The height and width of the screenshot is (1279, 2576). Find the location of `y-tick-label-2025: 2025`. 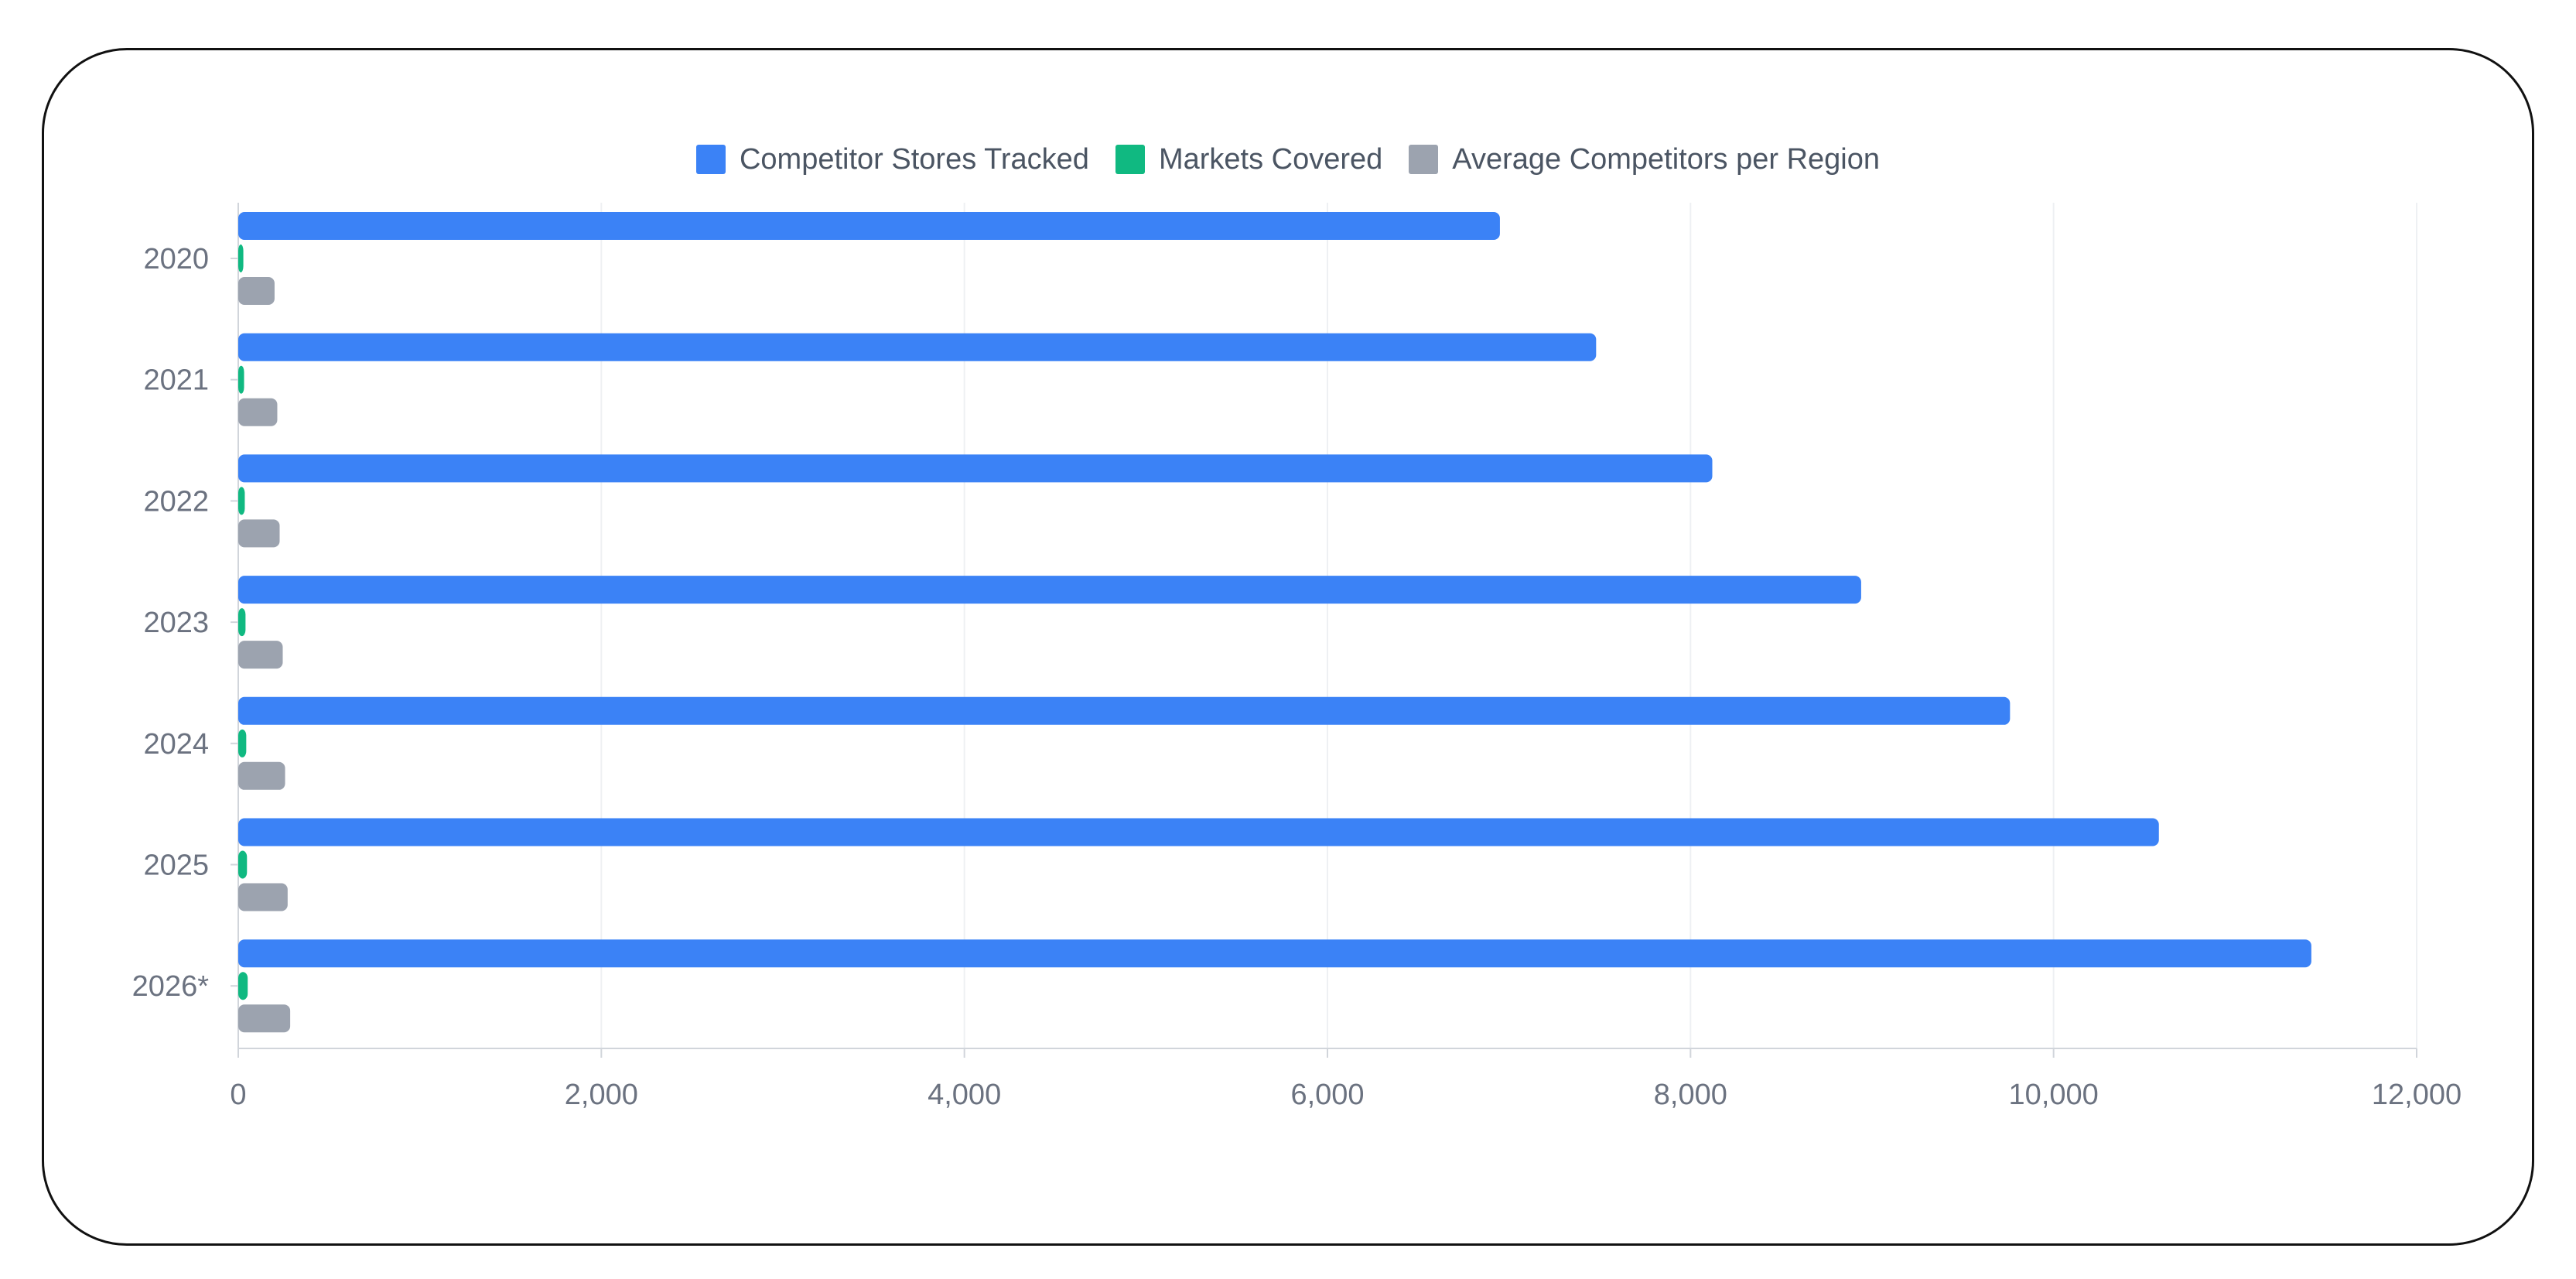

y-tick-label-2025: 2025 is located at coordinates (176, 866).